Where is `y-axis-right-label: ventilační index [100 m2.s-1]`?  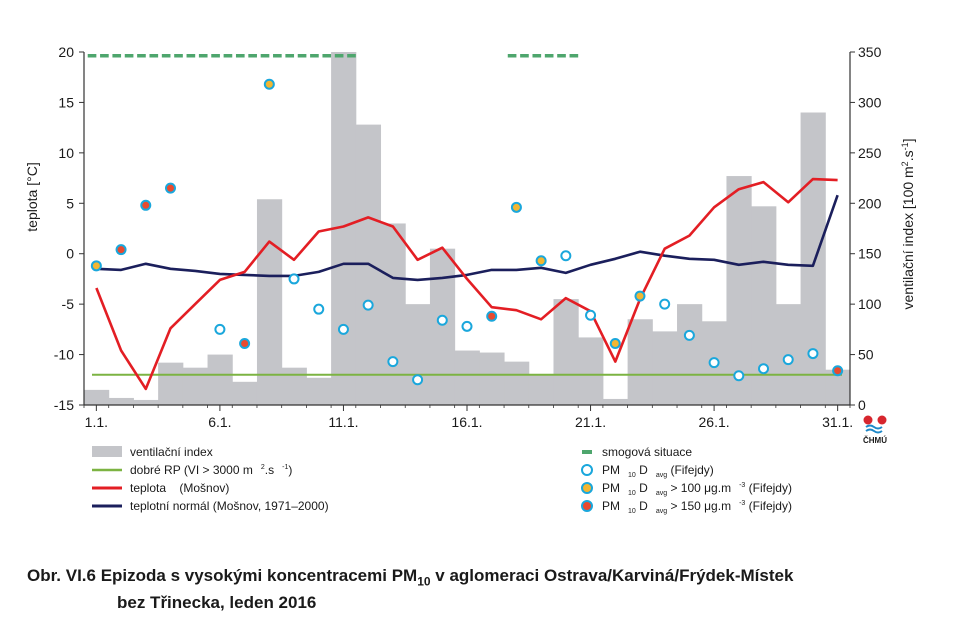 y-axis-right-label: ventilační index [100 m2.s-1] is located at coordinates (908, 223).